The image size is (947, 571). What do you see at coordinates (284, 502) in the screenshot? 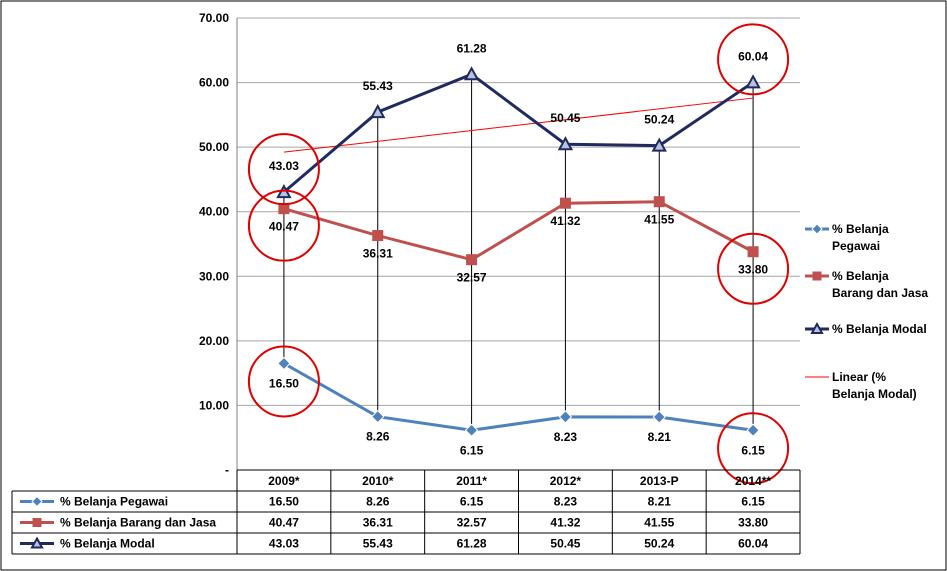
I see `table-cell: 16.50` at bounding box center [284, 502].